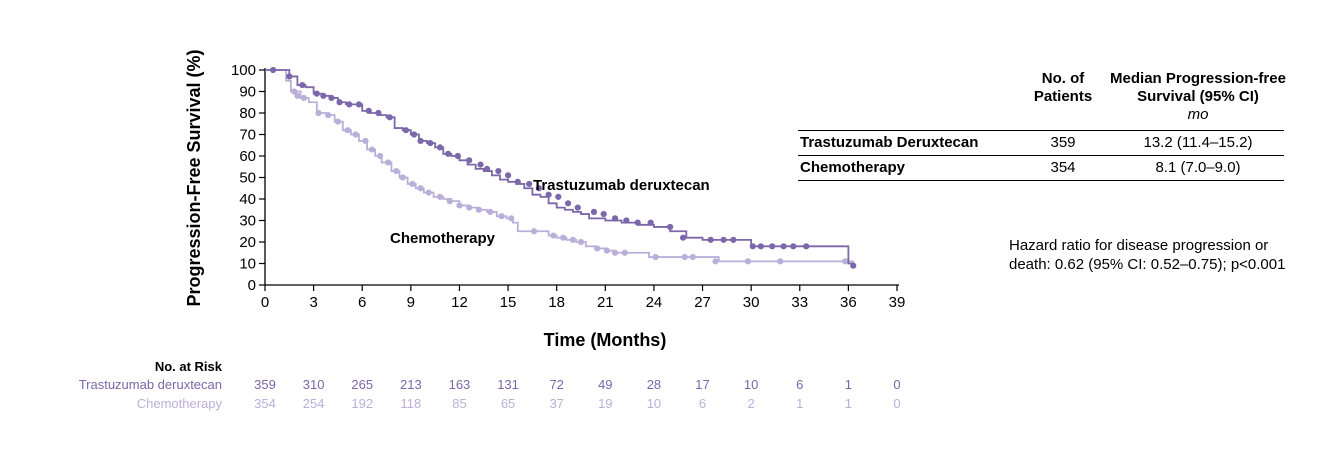 The image size is (1320, 474). What do you see at coordinates (247, 178) in the screenshot?
I see `y-tick-label: 50` at bounding box center [247, 178].